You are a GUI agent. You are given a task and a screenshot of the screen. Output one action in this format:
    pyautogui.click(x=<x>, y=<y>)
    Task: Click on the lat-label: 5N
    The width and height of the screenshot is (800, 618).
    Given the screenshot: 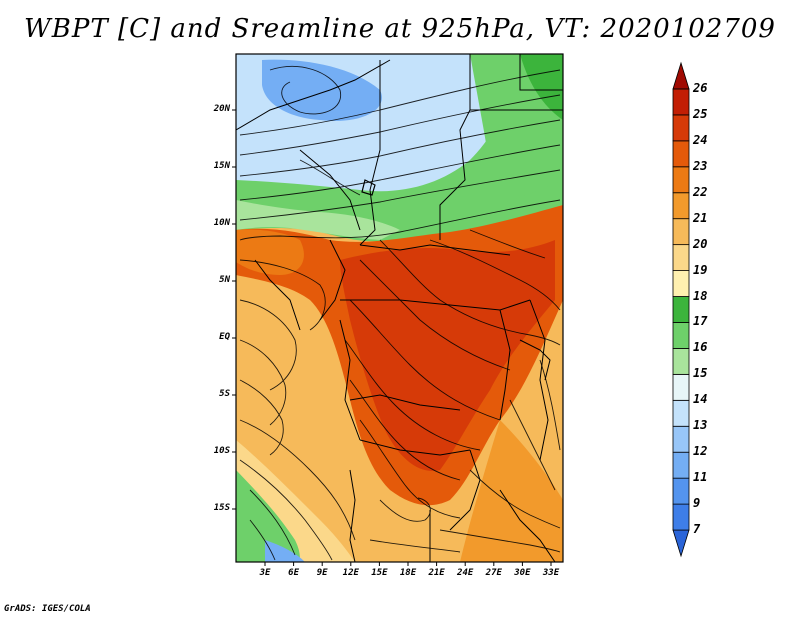 What is the action you would take?
    pyautogui.click(x=224, y=280)
    